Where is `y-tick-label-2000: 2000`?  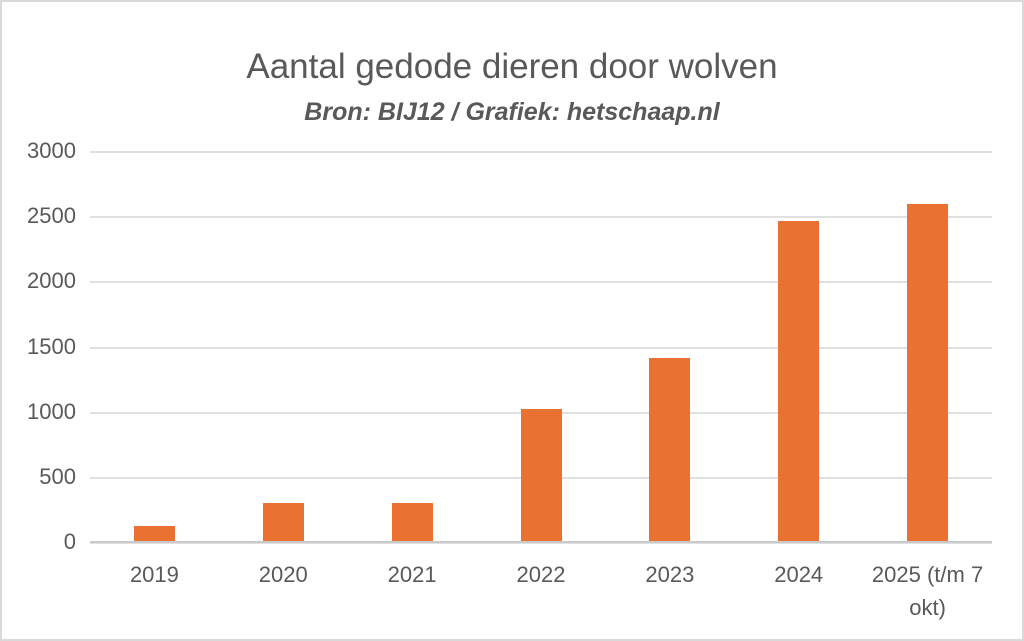 y-tick-label-2000: 2000 is located at coordinates (51, 281).